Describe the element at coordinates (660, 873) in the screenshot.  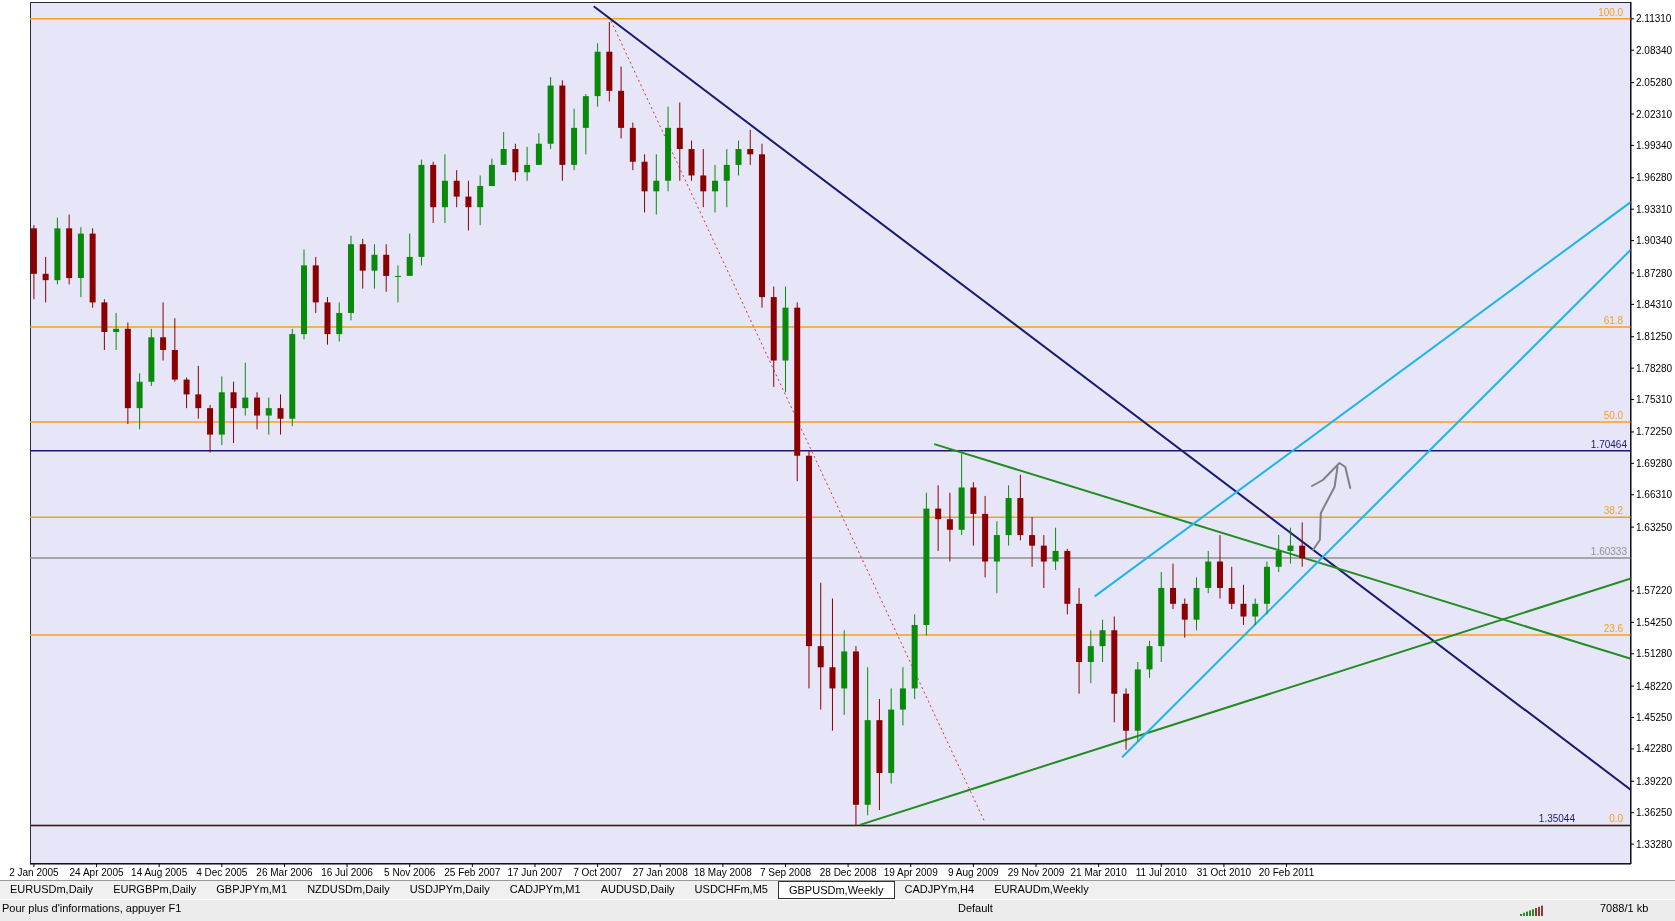
I see `x-tick-label: 27 Jan 2008` at that location.